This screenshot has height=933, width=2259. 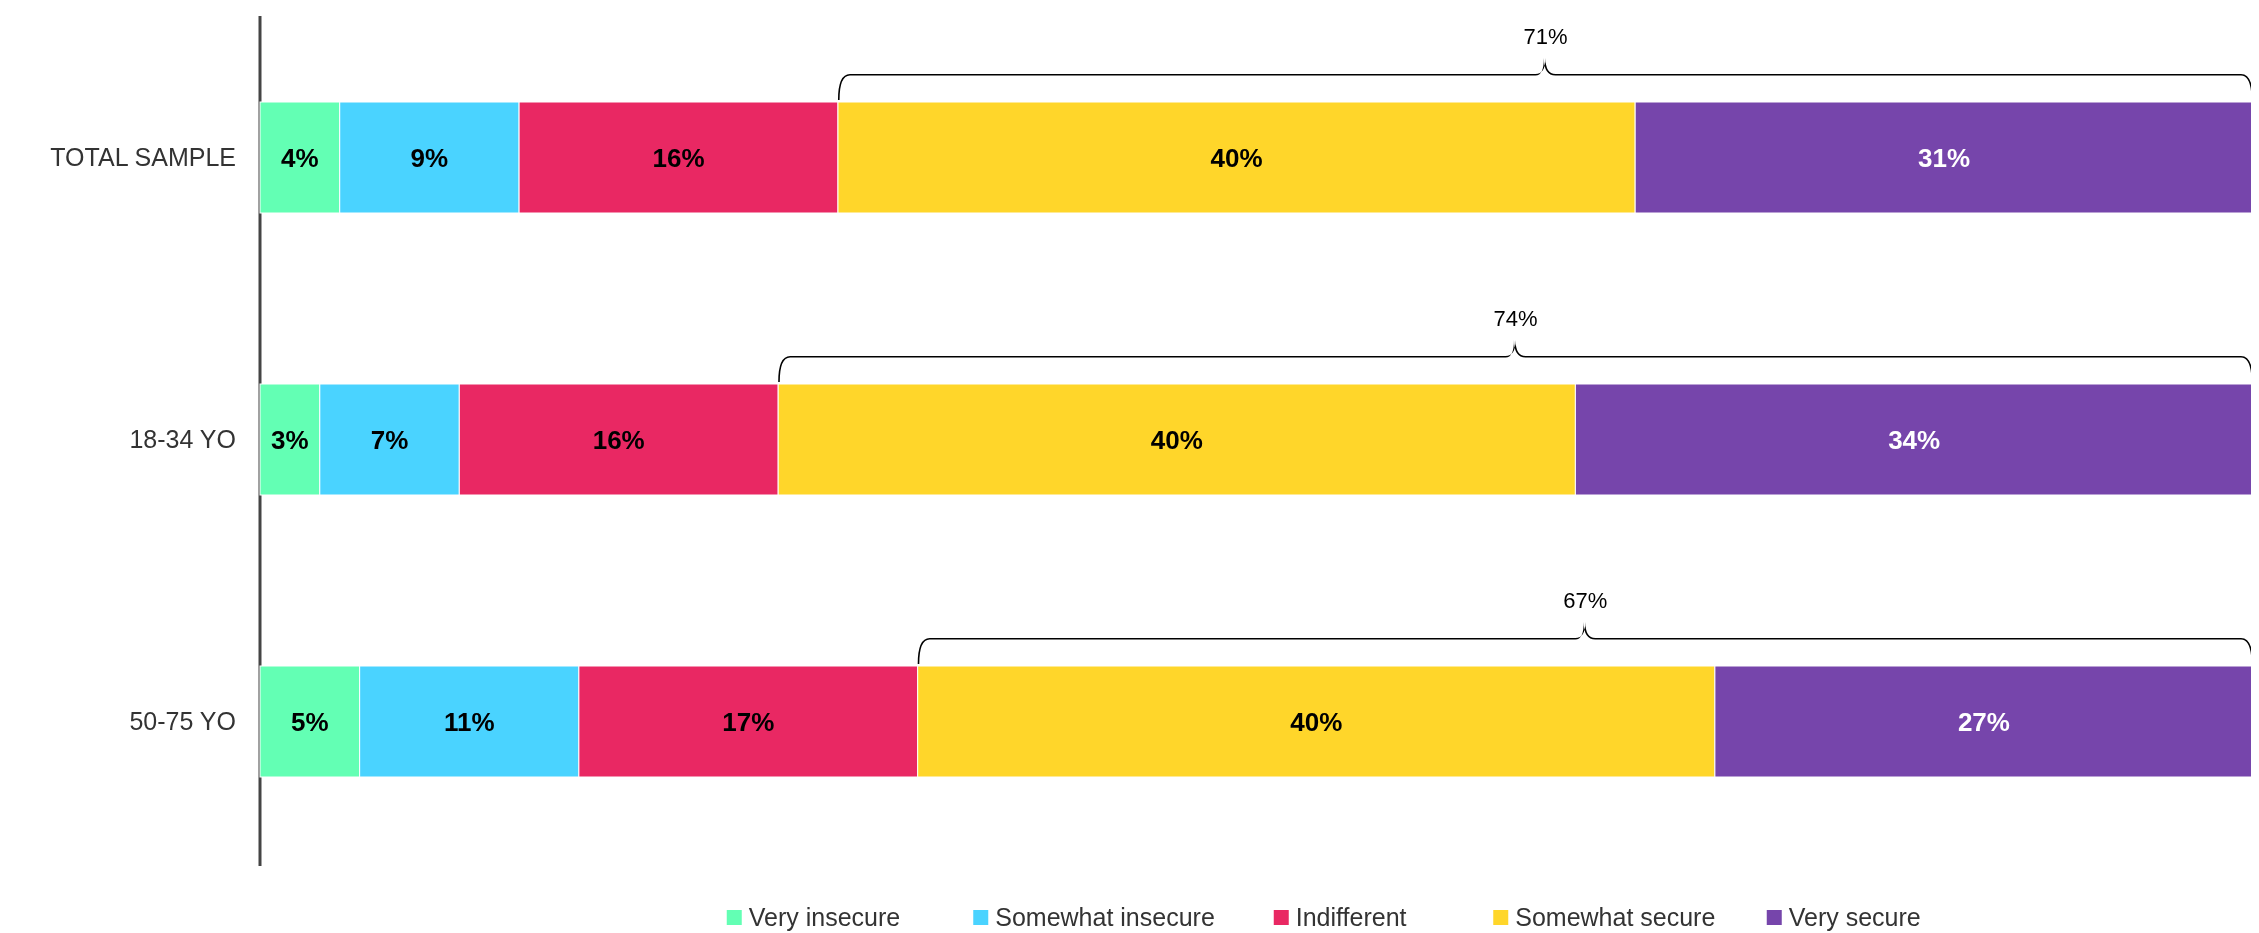 What do you see at coordinates (143, 157) in the screenshot?
I see `y-tick-label: TOTAL SAMPLE` at bounding box center [143, 157].